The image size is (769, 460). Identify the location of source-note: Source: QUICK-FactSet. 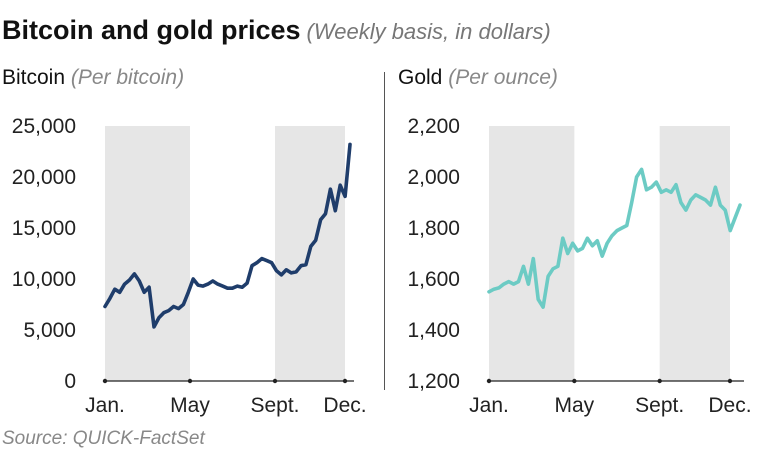
(103, 438).